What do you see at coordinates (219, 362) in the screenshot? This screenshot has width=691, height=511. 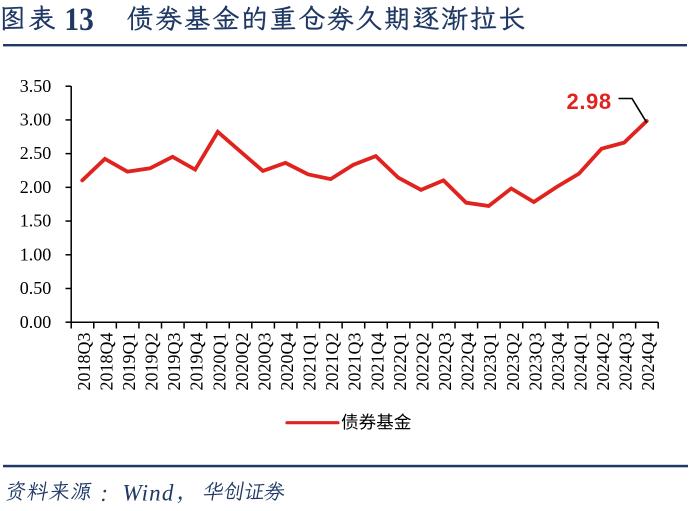 I see `svg-text: 2020Q1` at bounding box center [219, 362].